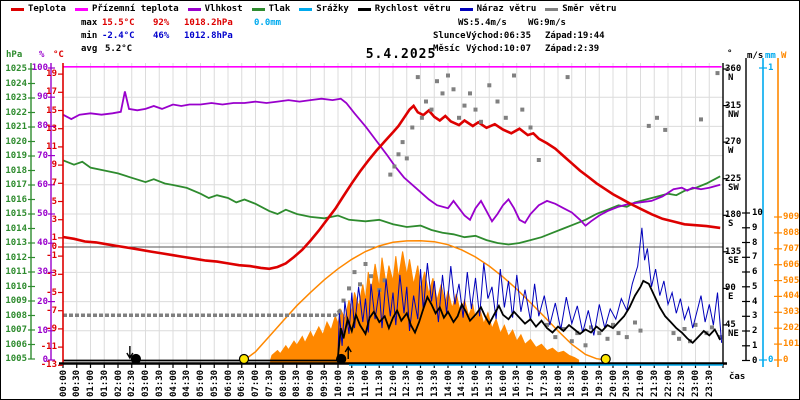  Describe the element at coordinates (791, 312) in the screenshot. I see `radiation-tick: 303` at that location.